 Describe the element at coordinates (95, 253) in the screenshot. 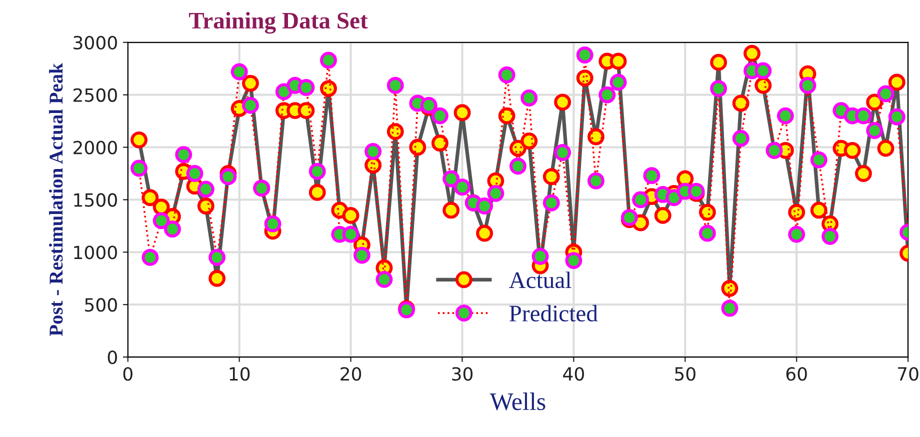

I see `y-tick-label: 1000` at that location.